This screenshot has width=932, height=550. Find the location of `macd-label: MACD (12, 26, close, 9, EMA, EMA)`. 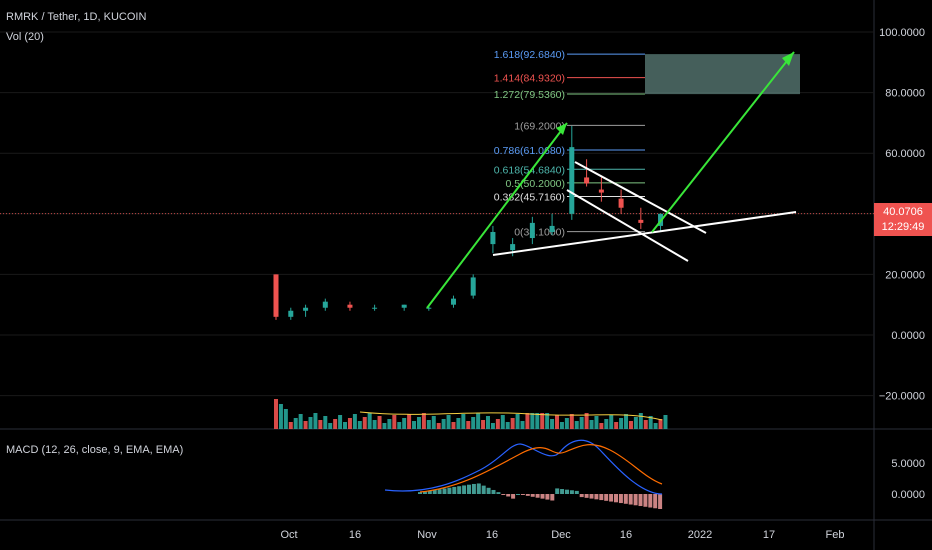

macd-label: MACD (12, 26, close, 9, EMA, EMA) is located at coordinates (95, 450).